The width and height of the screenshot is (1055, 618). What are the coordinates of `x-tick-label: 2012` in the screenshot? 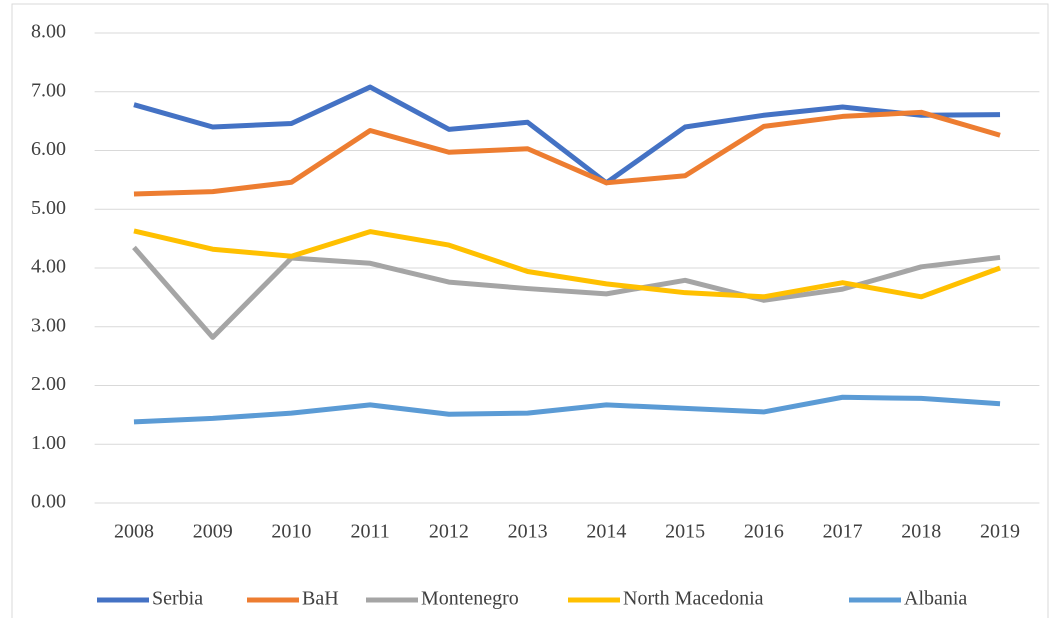 It's located at (449, 532).